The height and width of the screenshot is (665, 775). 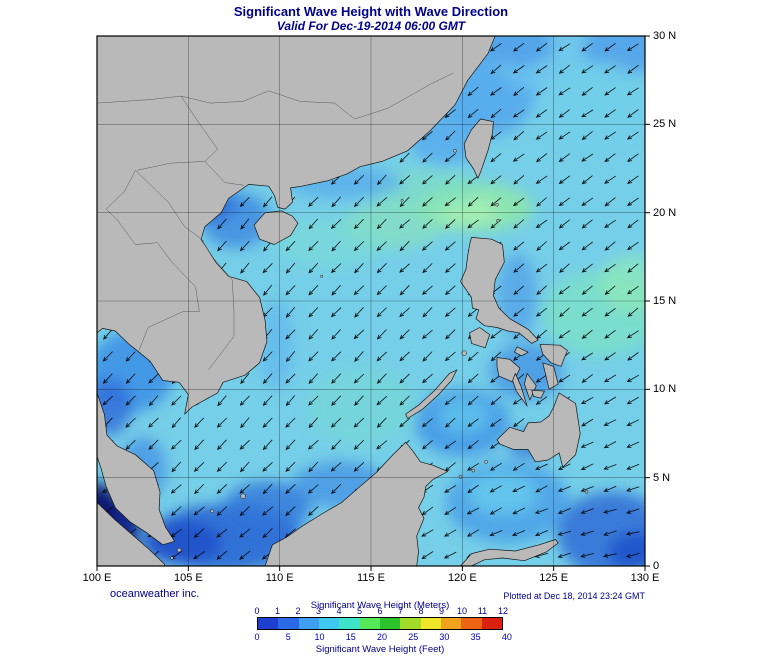 What do you see at coordinates (288, 637) in the screenshot?
I see `colorbar-feet-tick: 5` at bounding box center [288, 637].